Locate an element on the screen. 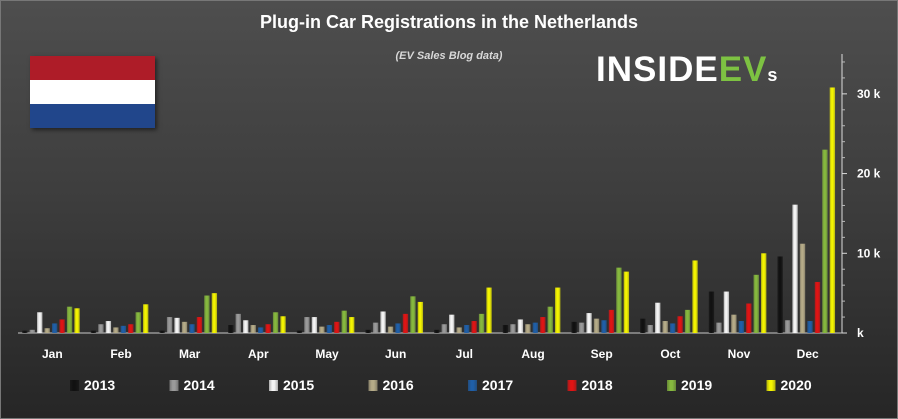 The width and height of the screenshot is (898, 419). x-axis-category-label: Jul is located at coordinates (464, 354).